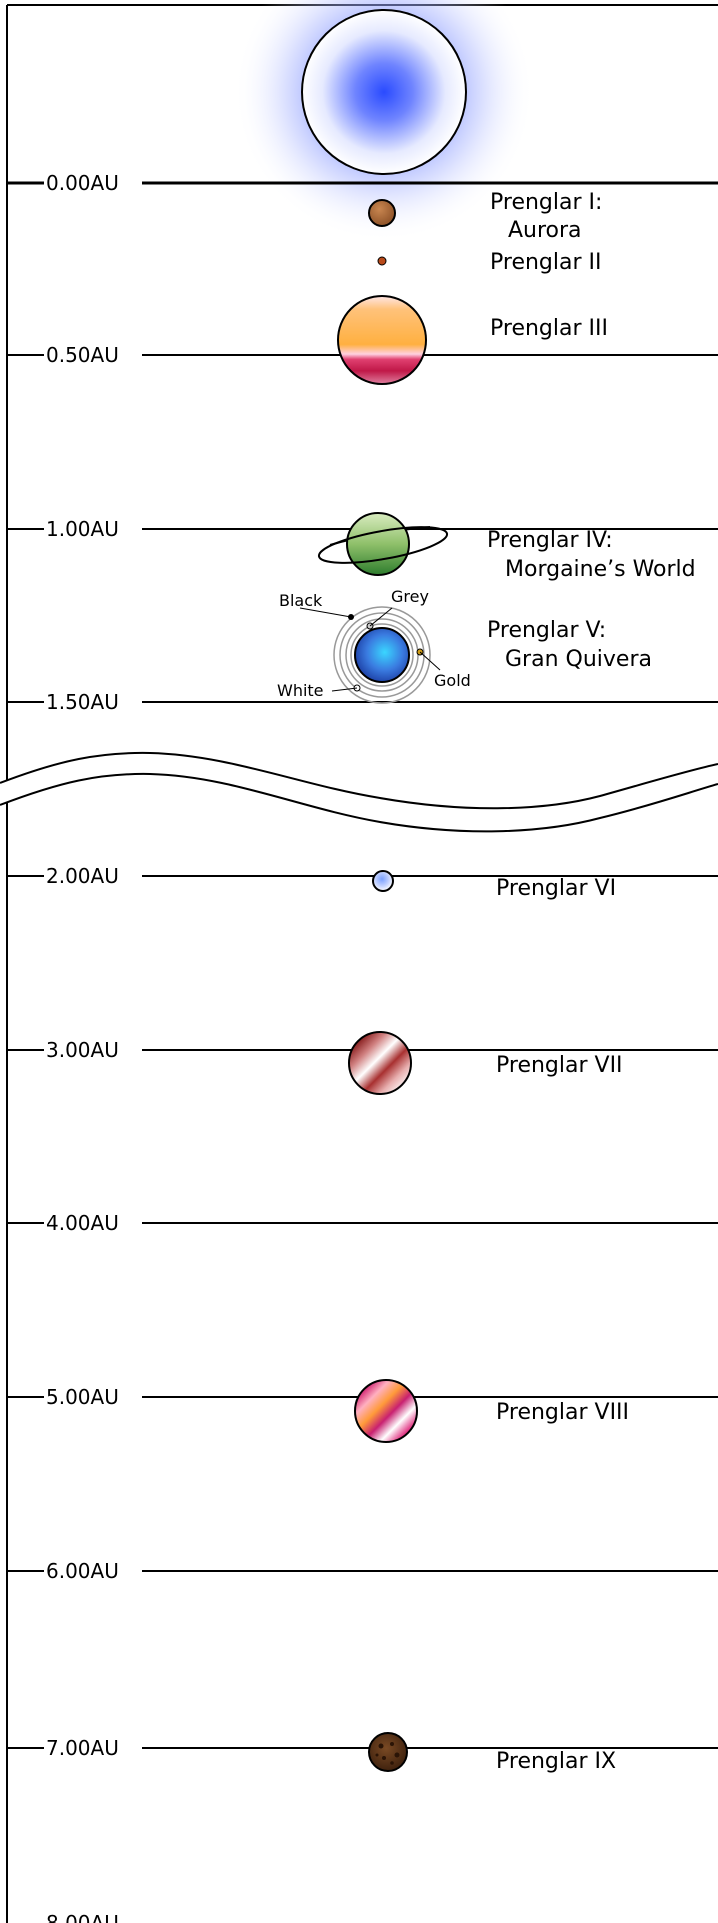 This screenshot has width=718, height=1923. What do you see at coordinates (82, 183) in the screenshot?
I see `au-label-0-00: 0.00AU` at bounding box center [82, 183].